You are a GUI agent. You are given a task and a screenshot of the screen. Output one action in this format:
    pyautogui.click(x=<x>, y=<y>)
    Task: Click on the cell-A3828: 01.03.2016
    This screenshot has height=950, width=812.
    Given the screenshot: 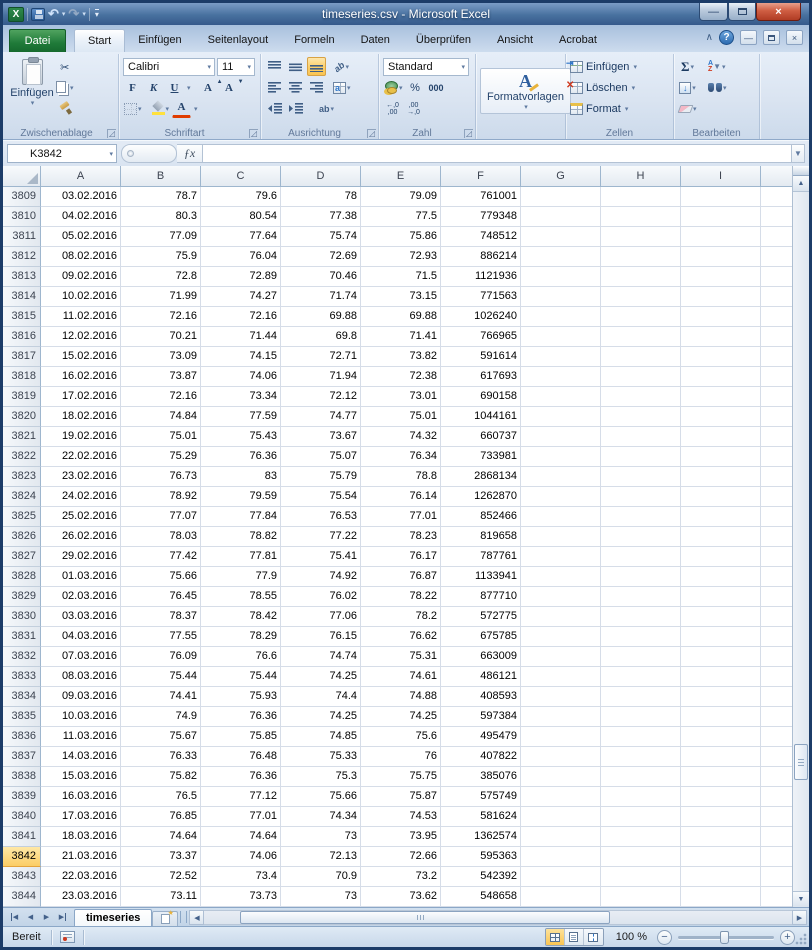 What is the action you would take?
    pyautogui.click(x=81, y=577)
    